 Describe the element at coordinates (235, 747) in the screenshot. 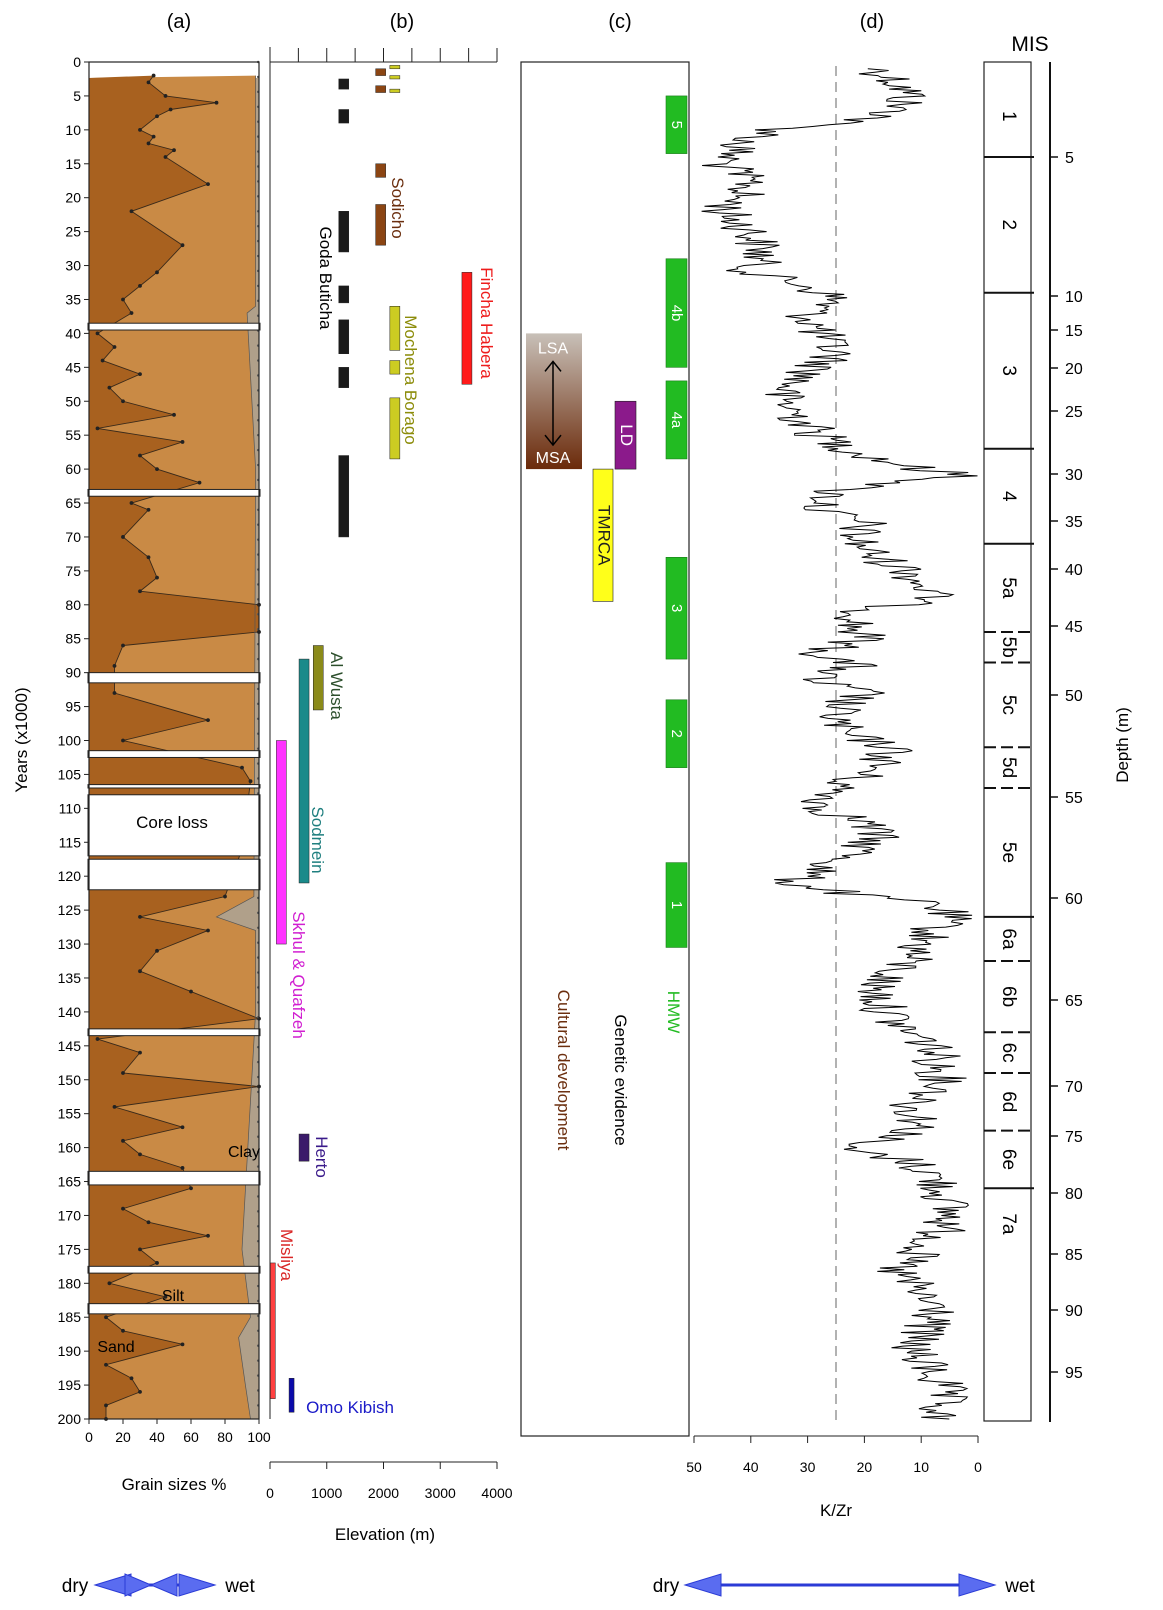

I see `silt-sand-boundary-line` at that location.